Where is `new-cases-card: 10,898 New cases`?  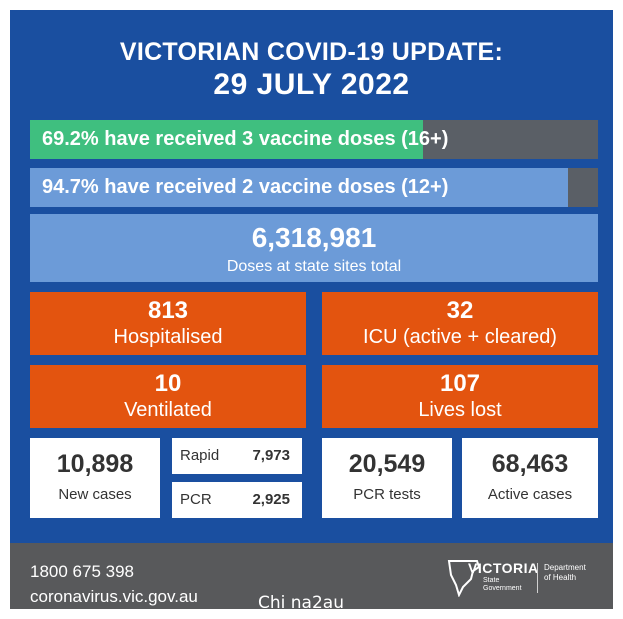
new-cases-card: 10,898 New cases is located at coordinates (95, 478).